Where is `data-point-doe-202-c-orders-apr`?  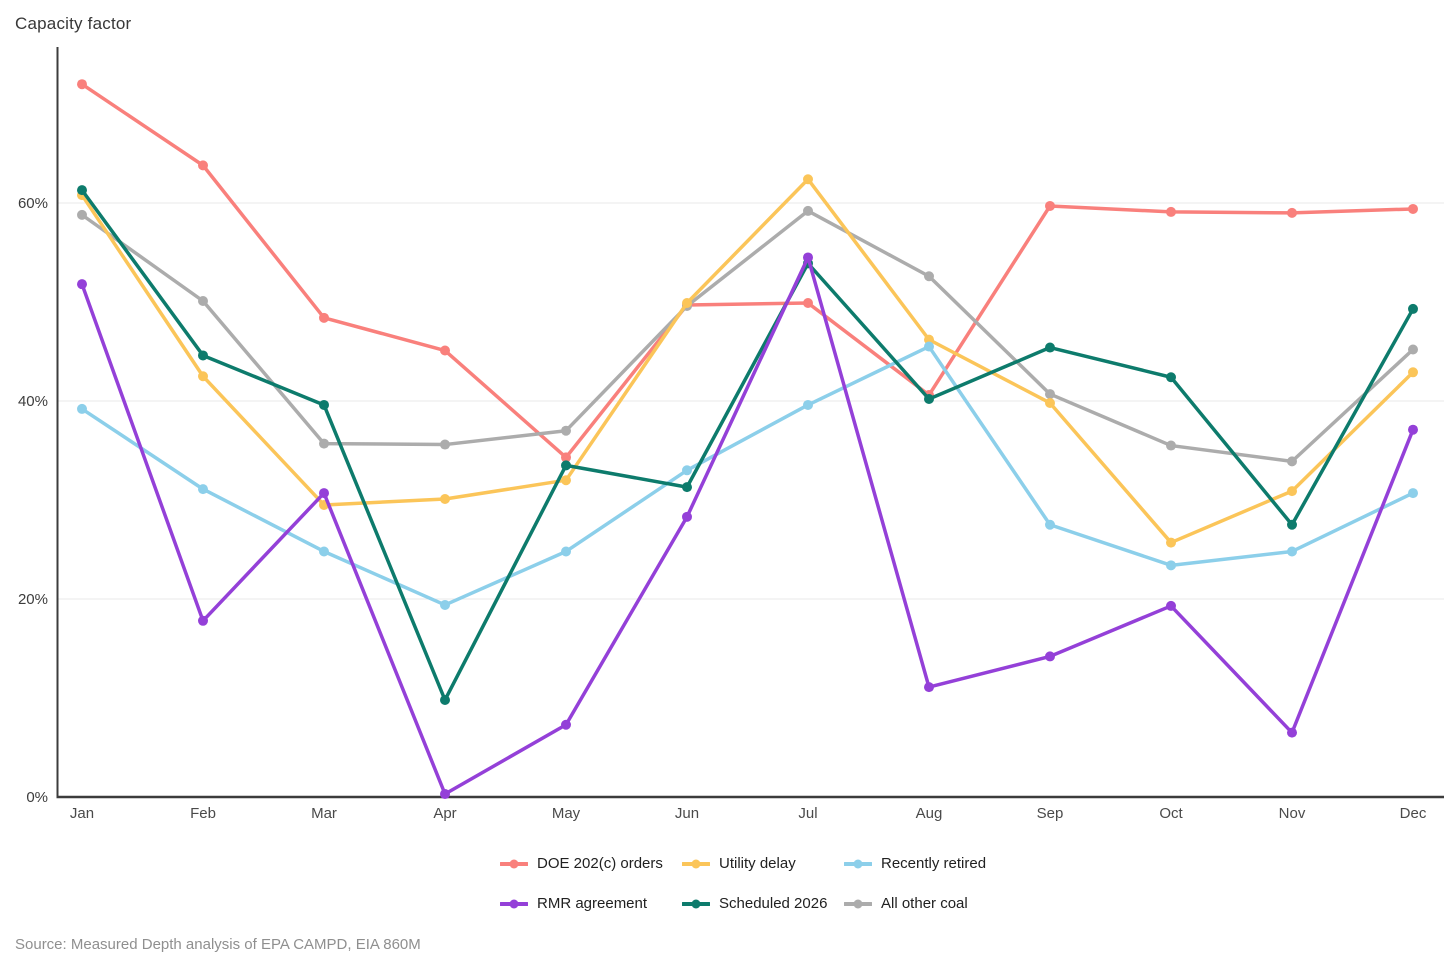
data-point-doe-202-c-orders-apr is located at coordinates (445, 350).